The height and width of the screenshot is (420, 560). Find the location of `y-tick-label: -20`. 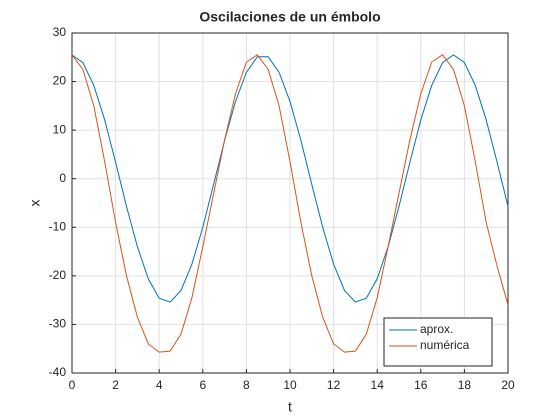

y-tick-label: -20 is located at coordinates (58, 275).